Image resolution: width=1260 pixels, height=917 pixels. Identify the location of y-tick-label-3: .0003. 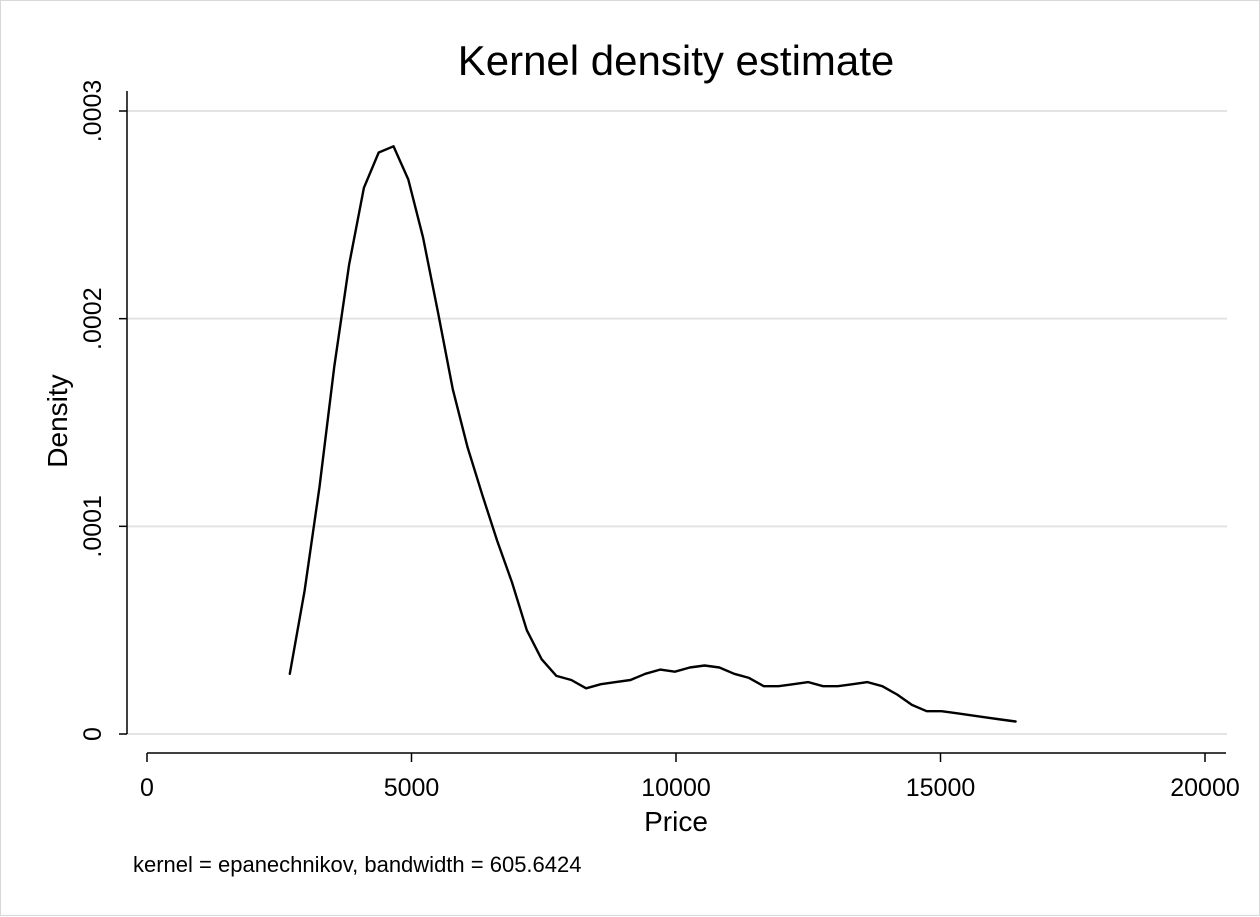
(93, 111).